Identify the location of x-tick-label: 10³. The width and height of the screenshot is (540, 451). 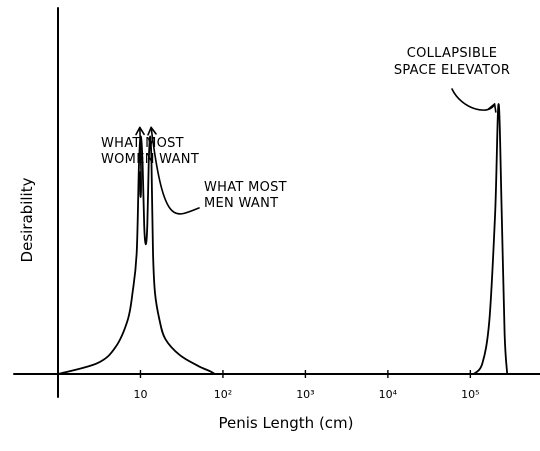
(305, 394).